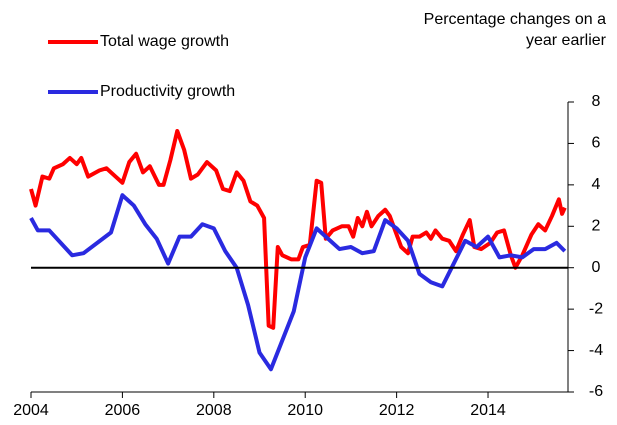  What do you see at coordinates (488, 410) in the screenshot?
I see `x-tick-label: 2014` at bounding box center [488, 410].